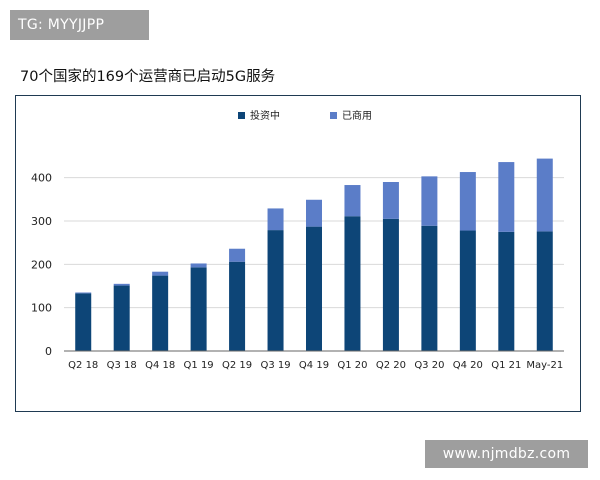 The height and width of the screenshot is (480, 600). Describe the element at coordinates (544, 365) in the screenshot. I see `x-tick-label: May-21` at that location.